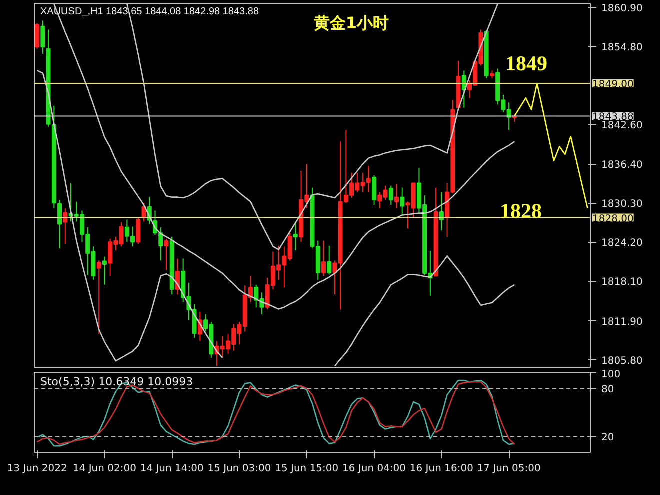 The image size is (660, 495). Describe the element at coordinates (240, 469) in the screenshot. I see `x-tick-label: 15 Jun 03:00` at that location.